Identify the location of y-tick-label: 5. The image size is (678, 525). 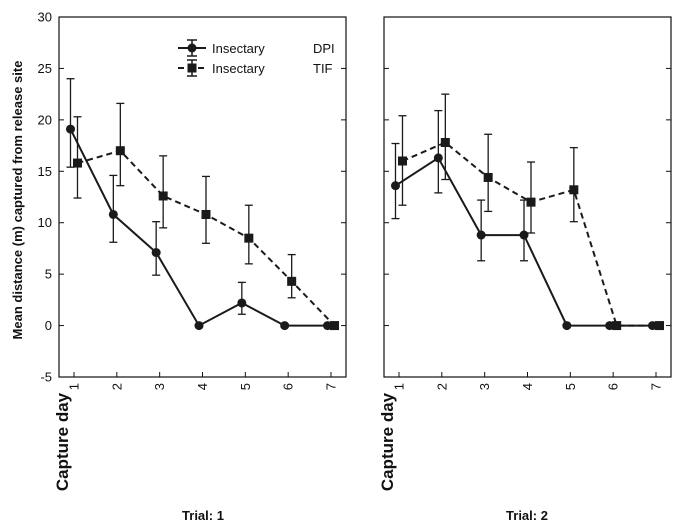
(48, 274).